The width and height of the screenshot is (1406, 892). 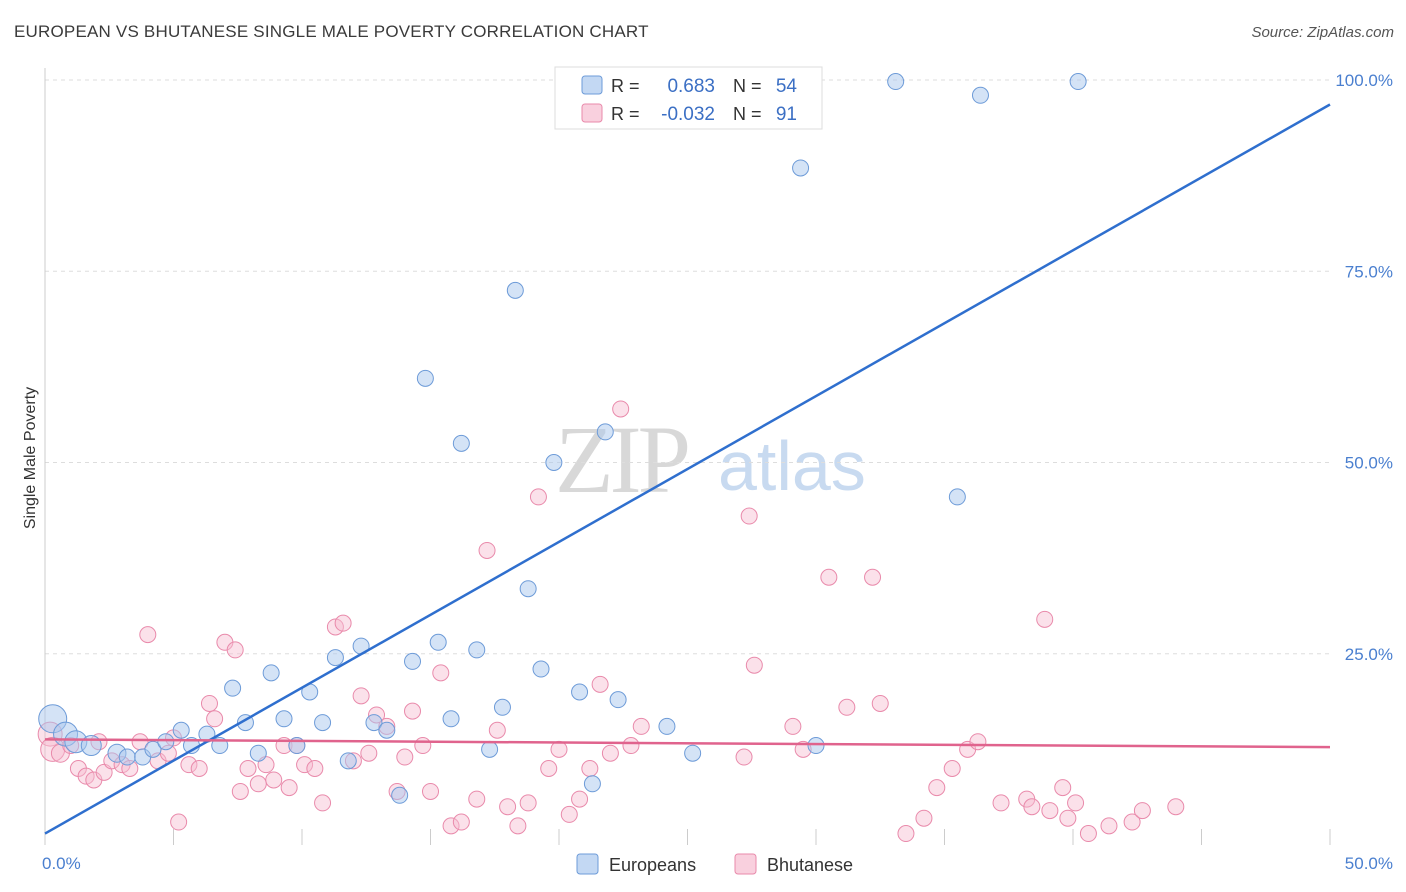 I want to click on legend-r-label-bhutanese: R =, so click(x=625, y=114).